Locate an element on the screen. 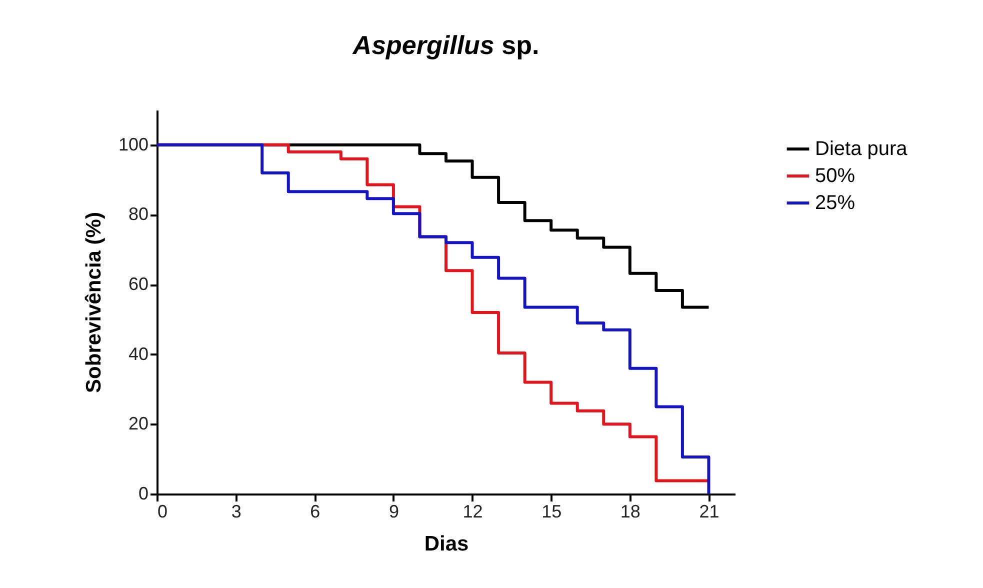 Image resolution: width=983 pixels, height=588 pixels. x-tick-label: 12 is located at coordinates (472, 512).